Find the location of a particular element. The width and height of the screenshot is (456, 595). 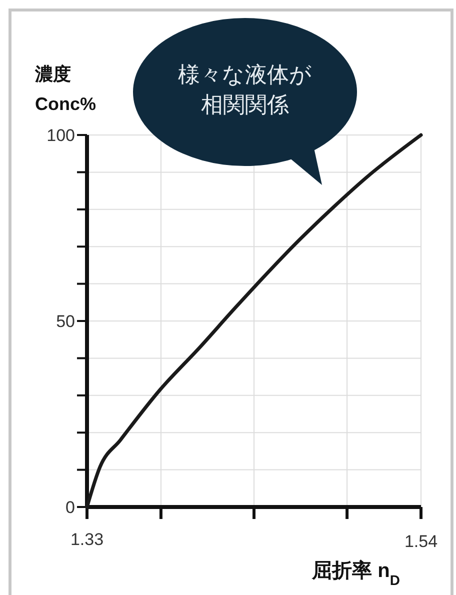

y-tick-label: 100 is located at coordinates (60, 135).